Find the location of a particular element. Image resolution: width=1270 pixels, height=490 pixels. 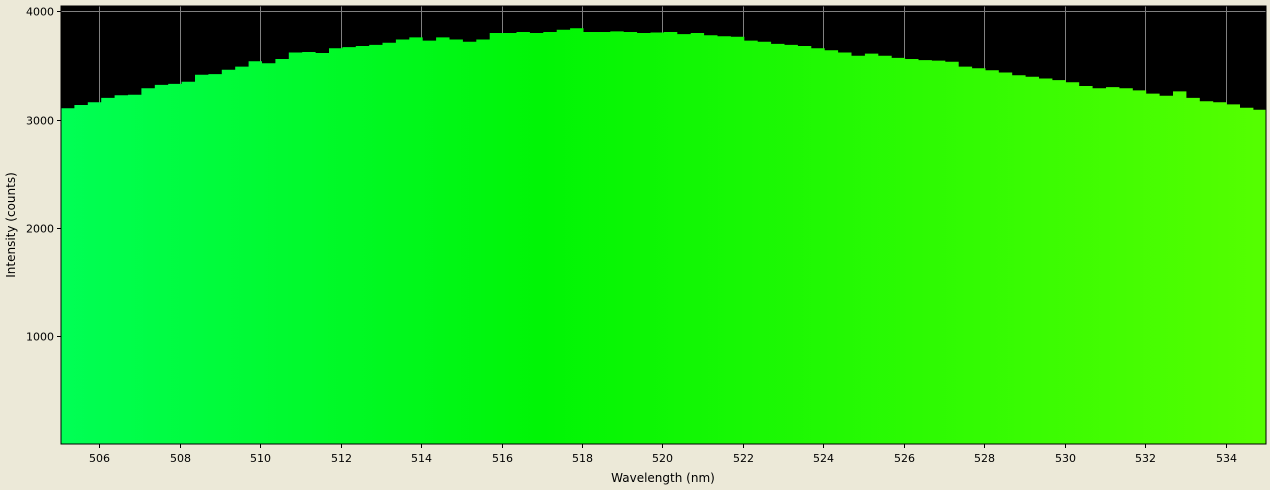

y-tick-label: 2000 is located at coordinates (40, 229).